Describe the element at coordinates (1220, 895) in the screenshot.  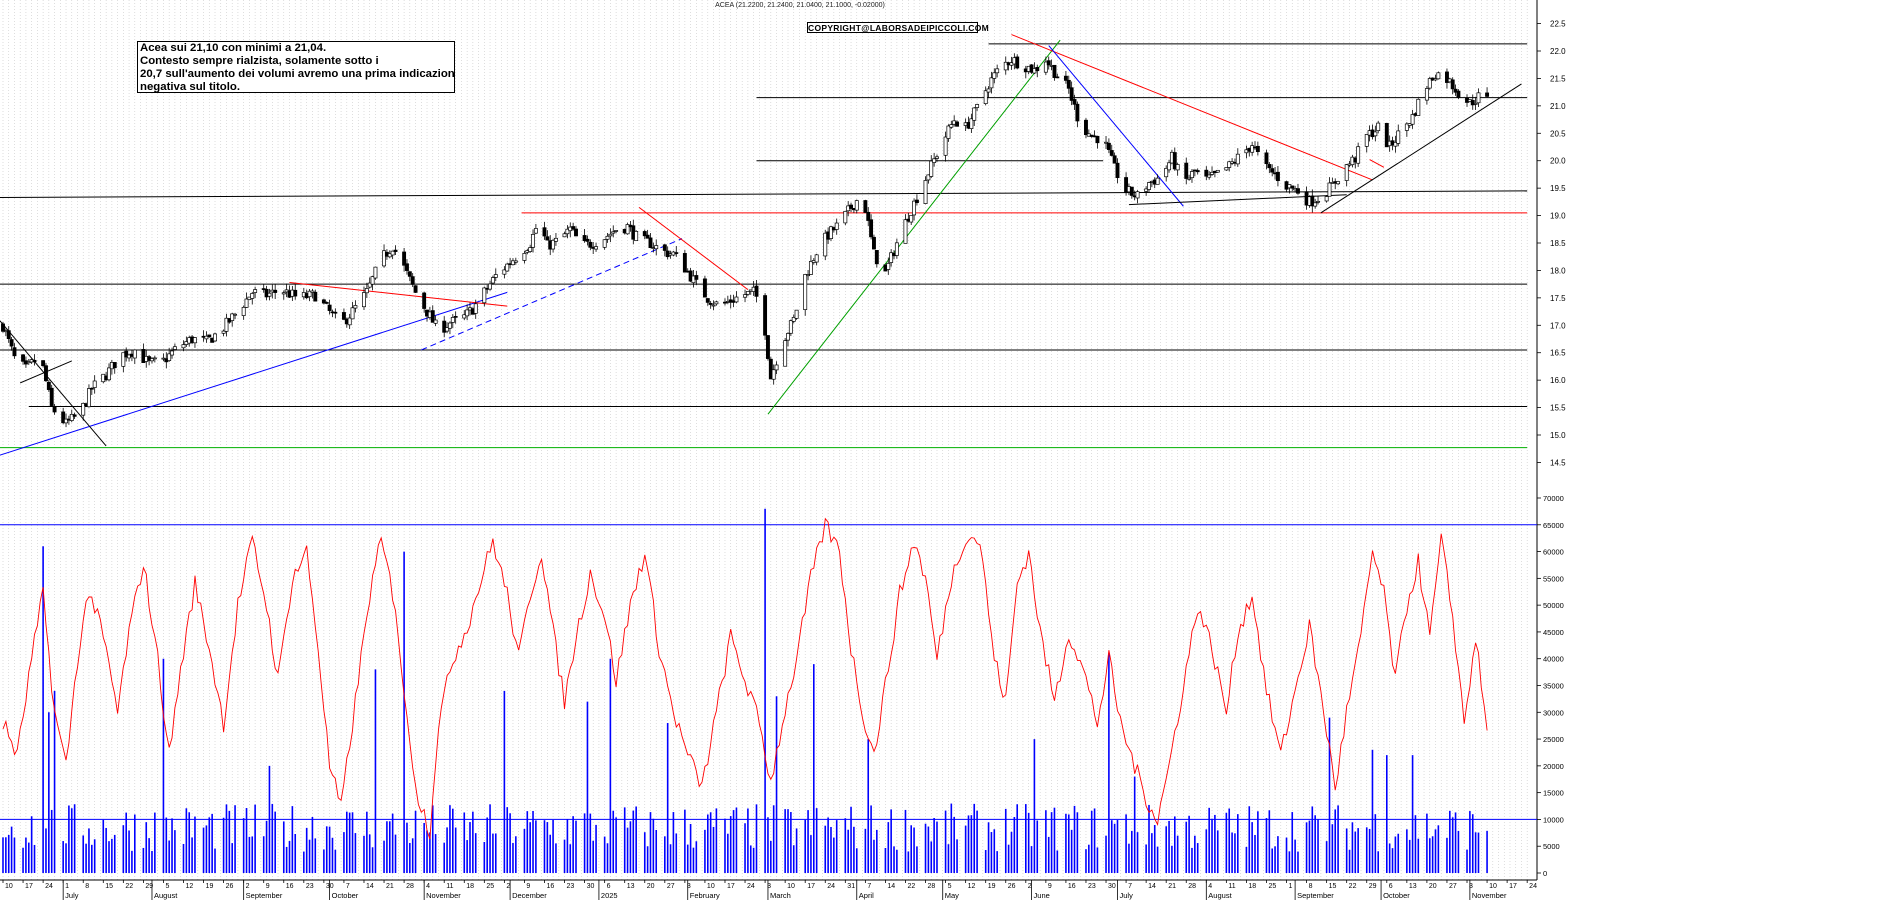
I see `month-label: August` at that location.